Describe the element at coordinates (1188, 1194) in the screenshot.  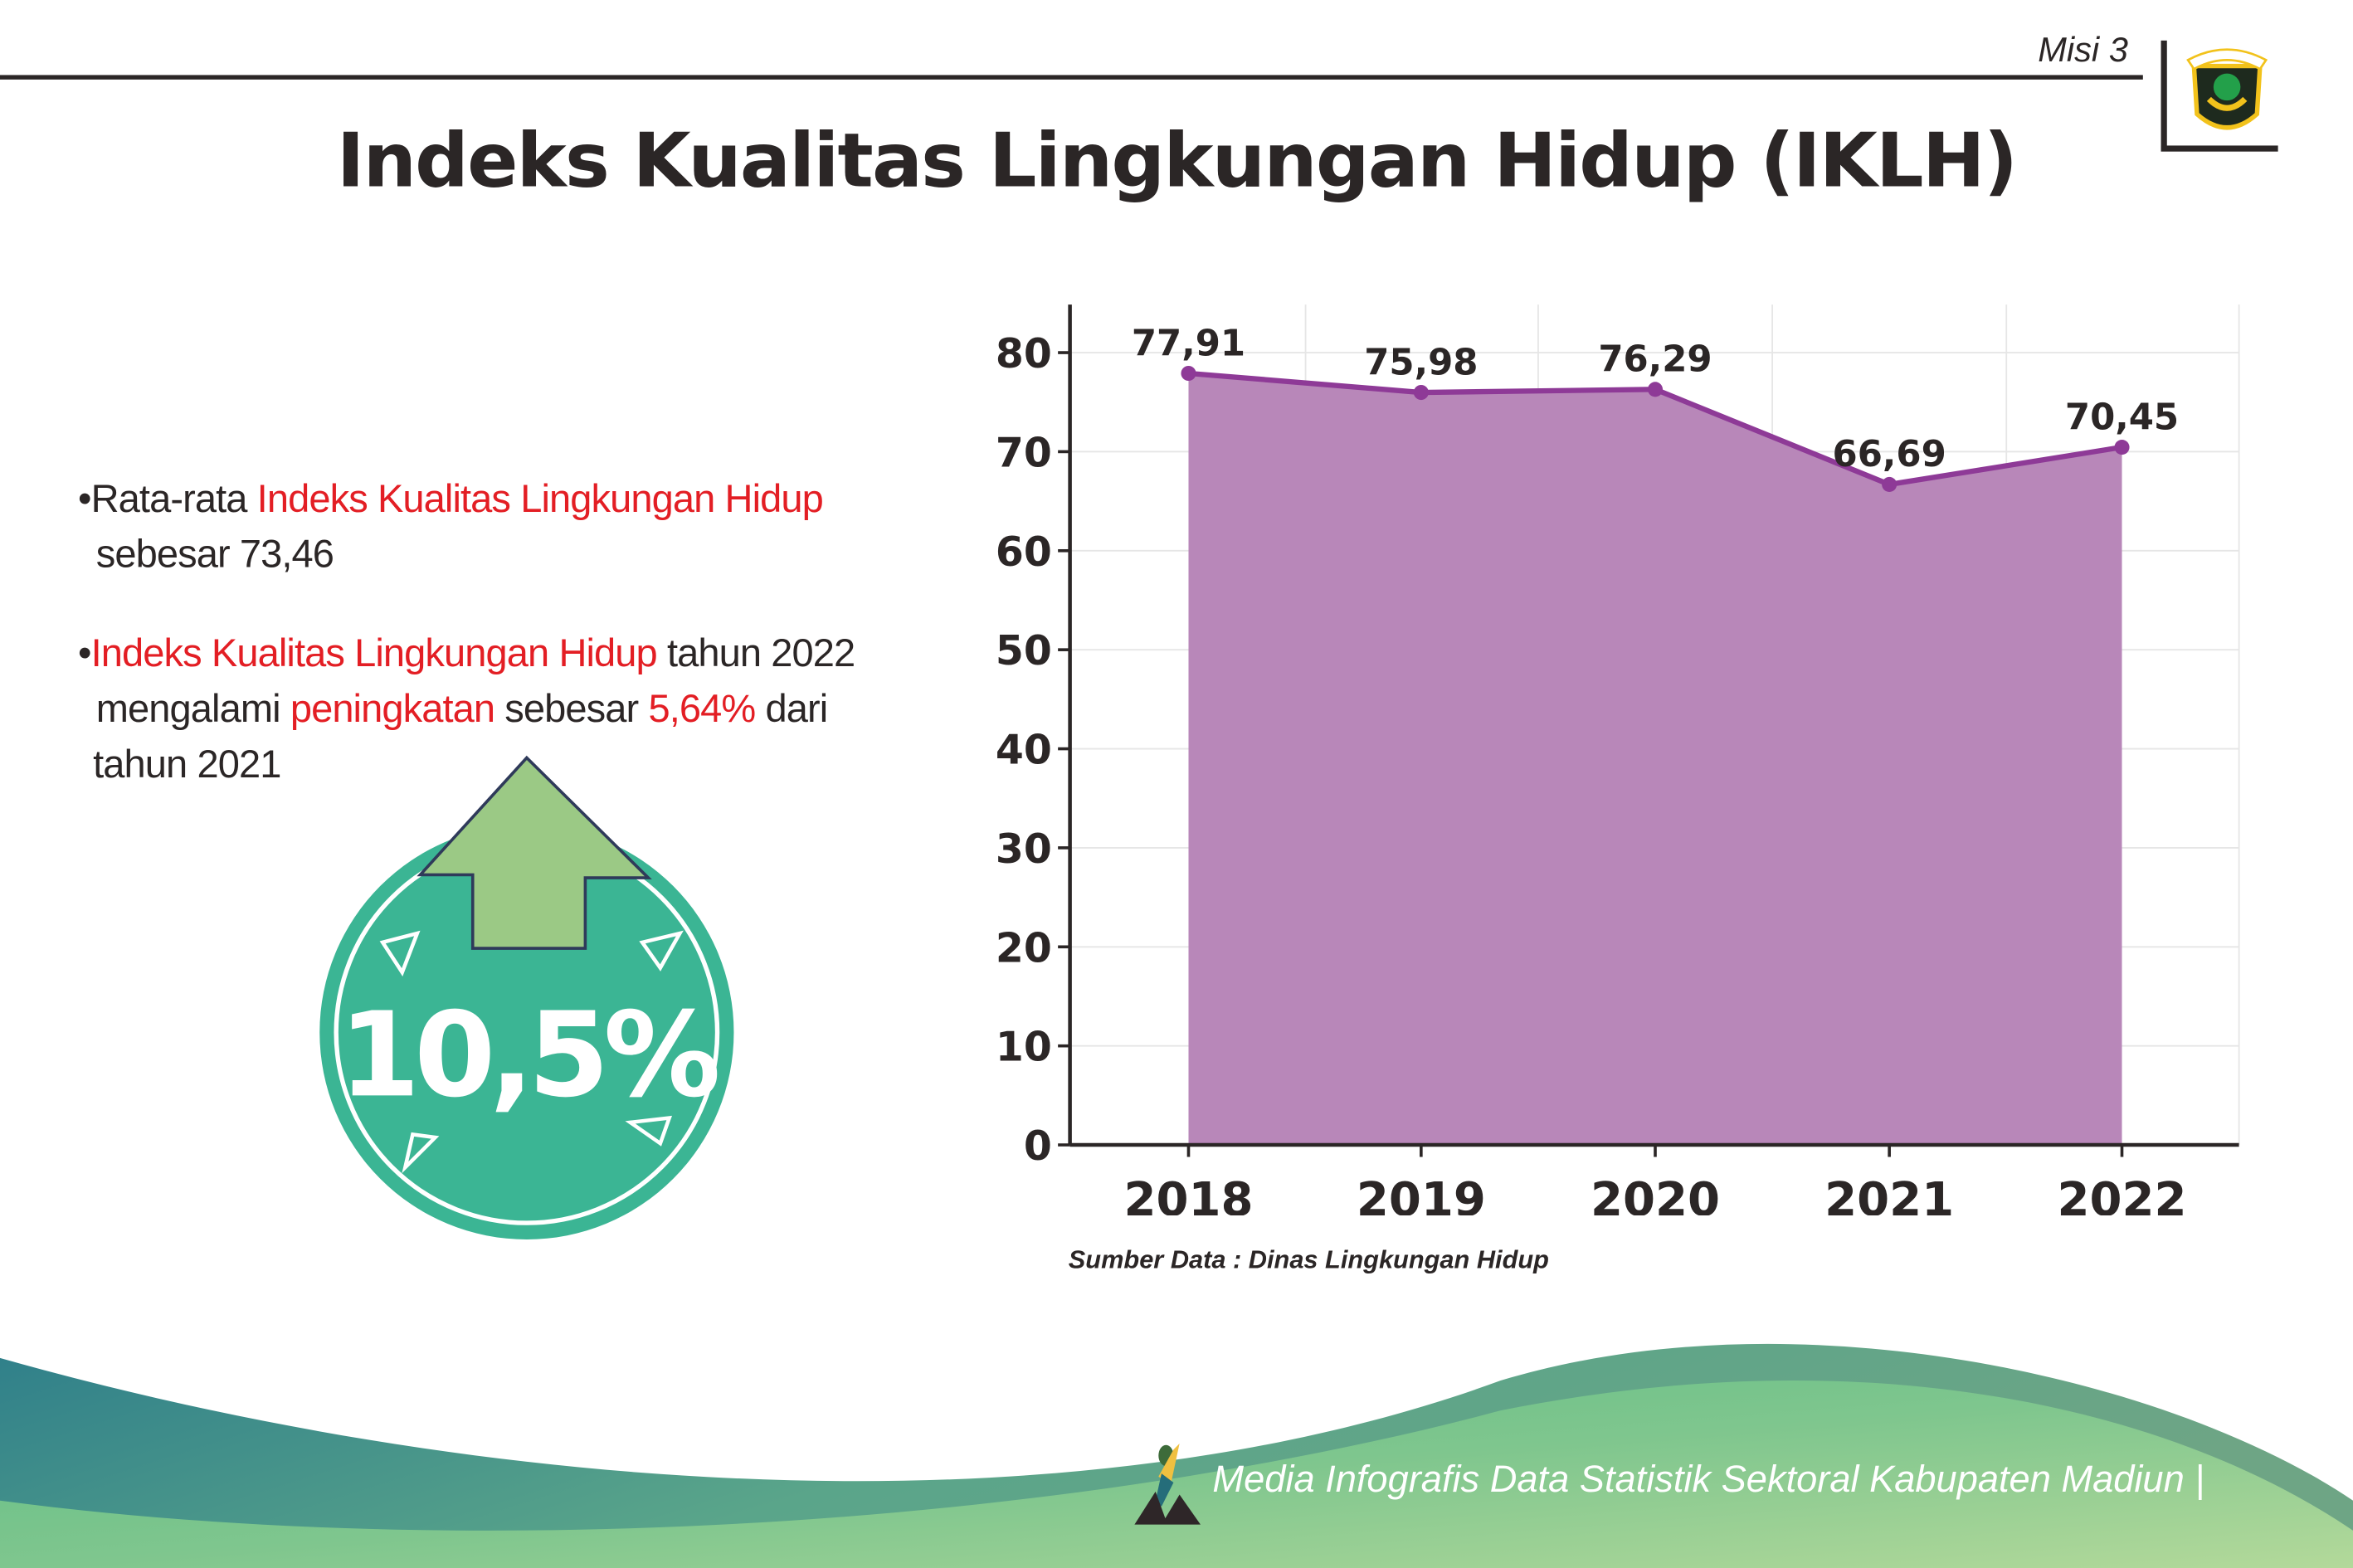
I see `x-tick-label: 2018` at that location.